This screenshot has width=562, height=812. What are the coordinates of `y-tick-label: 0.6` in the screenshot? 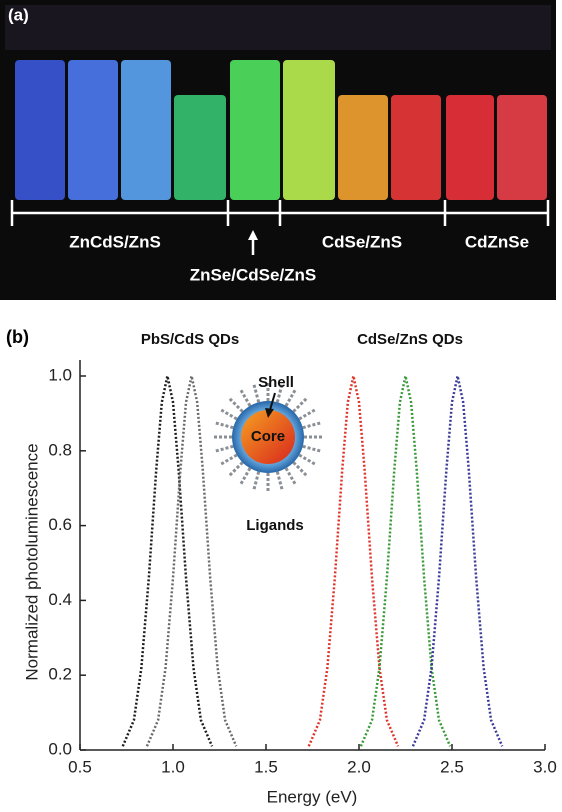 It's located at (60, 524).